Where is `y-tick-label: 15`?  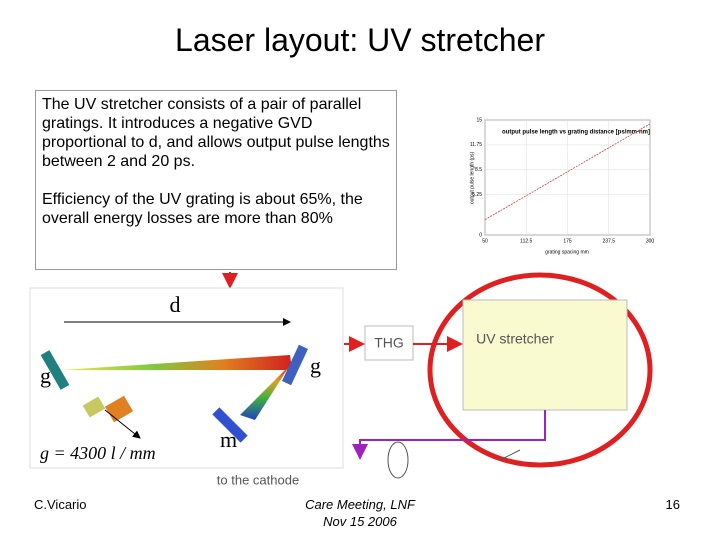
y-tick-label: 15 is located at coordinates (479, 120).